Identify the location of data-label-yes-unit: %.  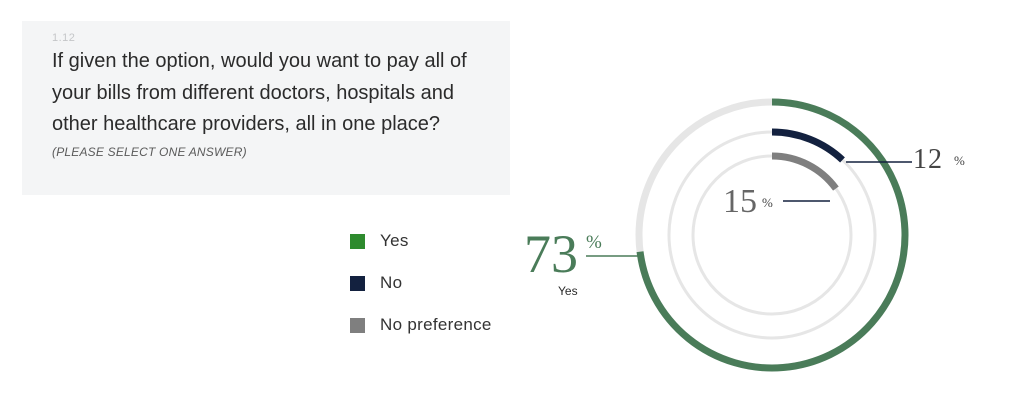
(594, 242).